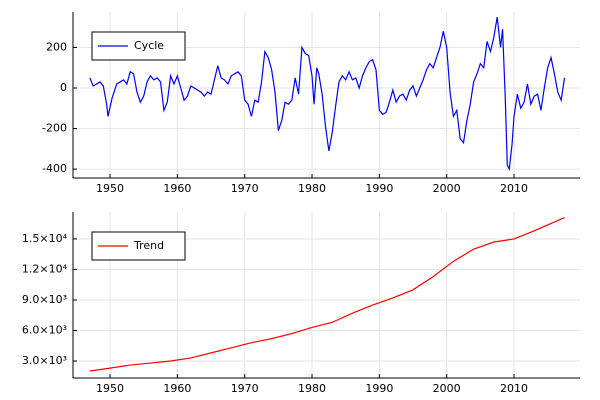 The width and height of the screenshot is (600, 400). I want to click on y-tick-label: 200, so click(56, 46).